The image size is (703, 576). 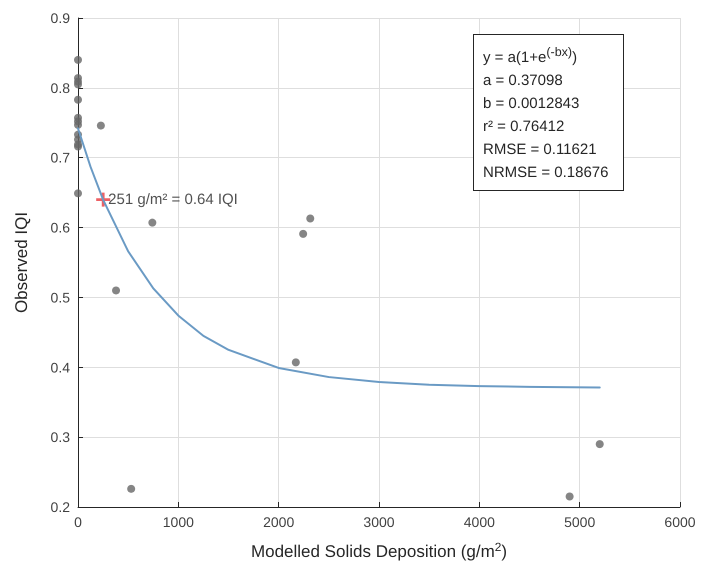 I want to click on y-tick-label: 0.7, so click(x=60, y=158).